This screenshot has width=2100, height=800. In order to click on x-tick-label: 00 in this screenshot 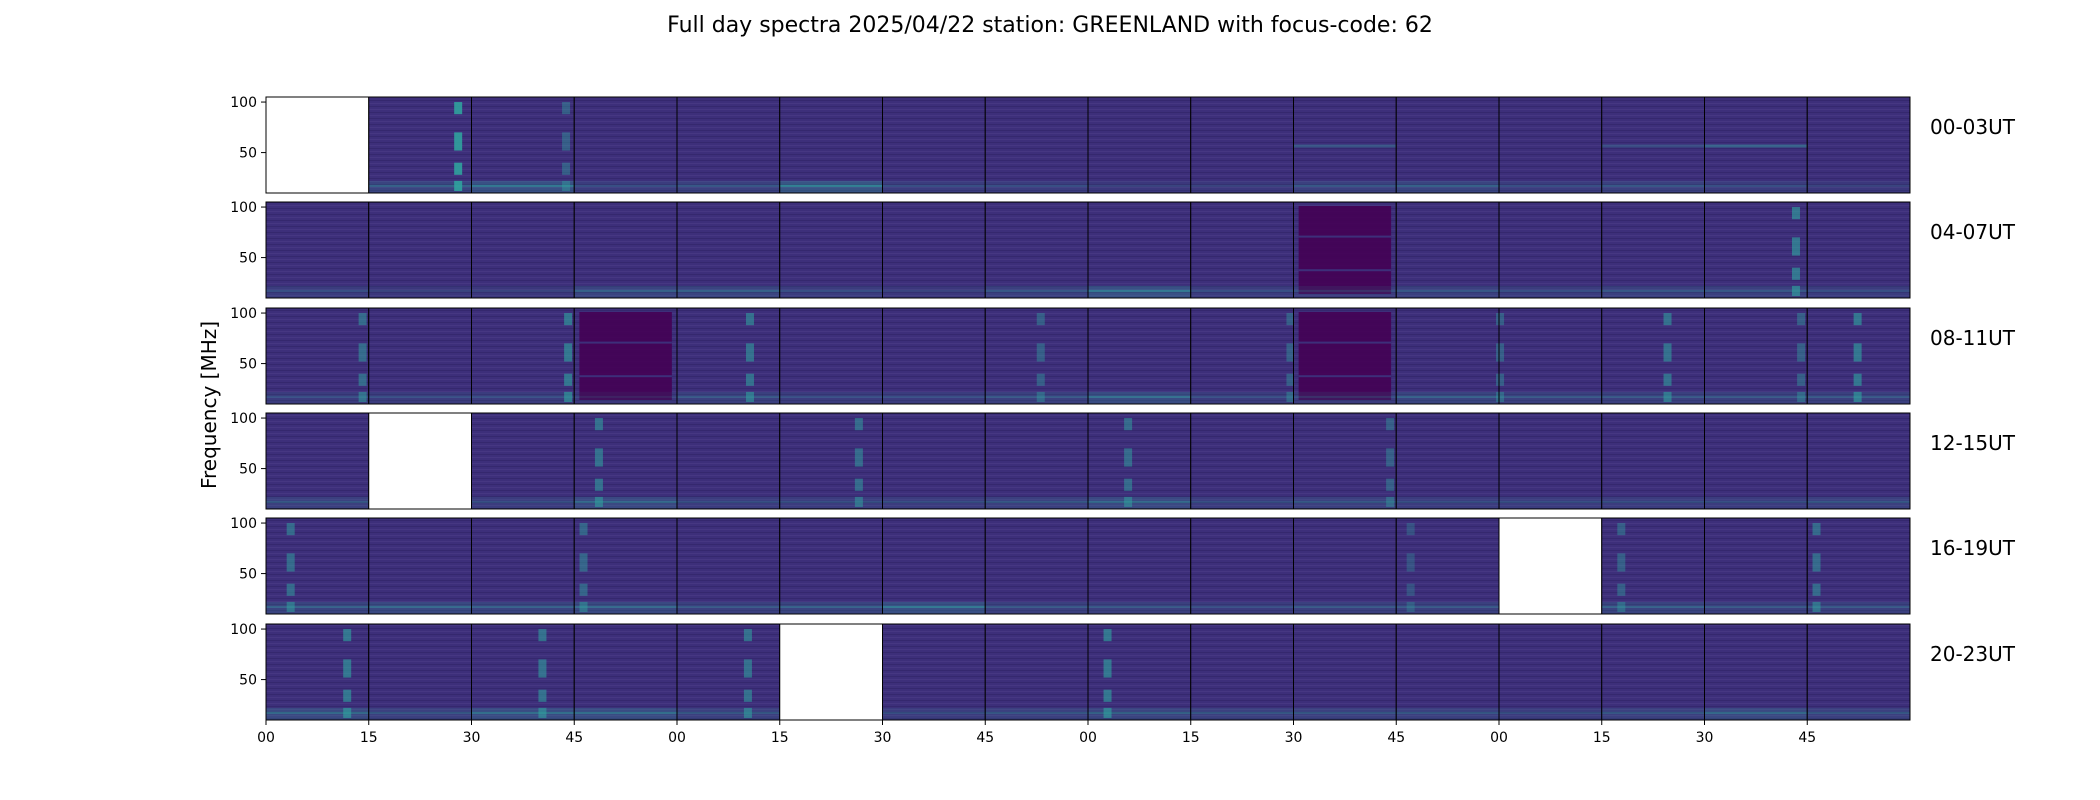, I will do `click(266, 738)`.